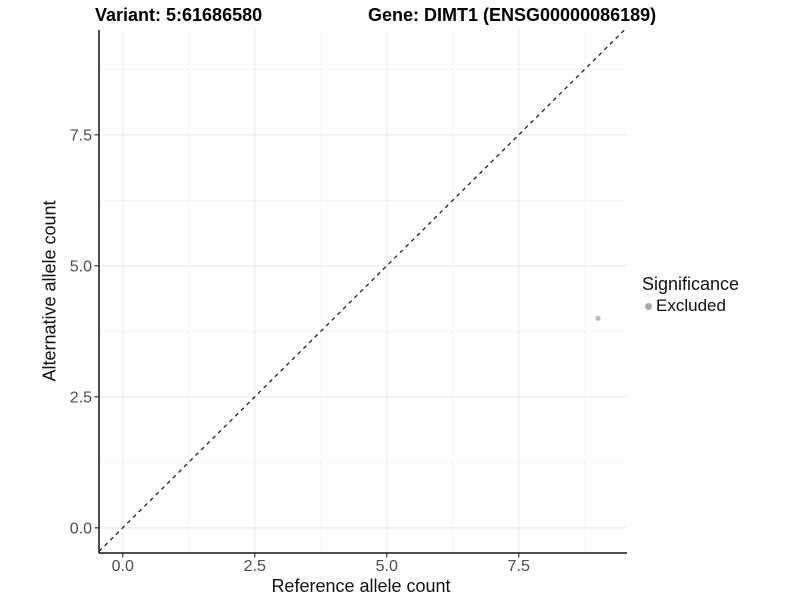 The height and width of the screenshot is (600, 800). Describe the element at coordinates (179, 15) in the screenshot. I see `variant-title: Variant: 5:61686580` at that location.